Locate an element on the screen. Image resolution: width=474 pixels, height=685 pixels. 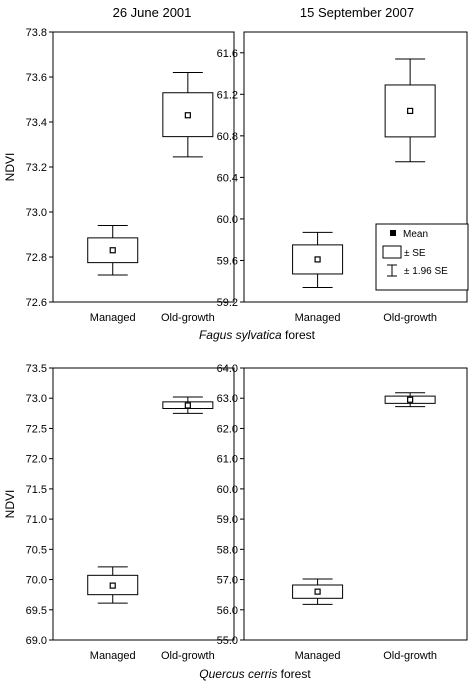
column-title-2007: 15 September 2007 is located at coordinates (357, 12).